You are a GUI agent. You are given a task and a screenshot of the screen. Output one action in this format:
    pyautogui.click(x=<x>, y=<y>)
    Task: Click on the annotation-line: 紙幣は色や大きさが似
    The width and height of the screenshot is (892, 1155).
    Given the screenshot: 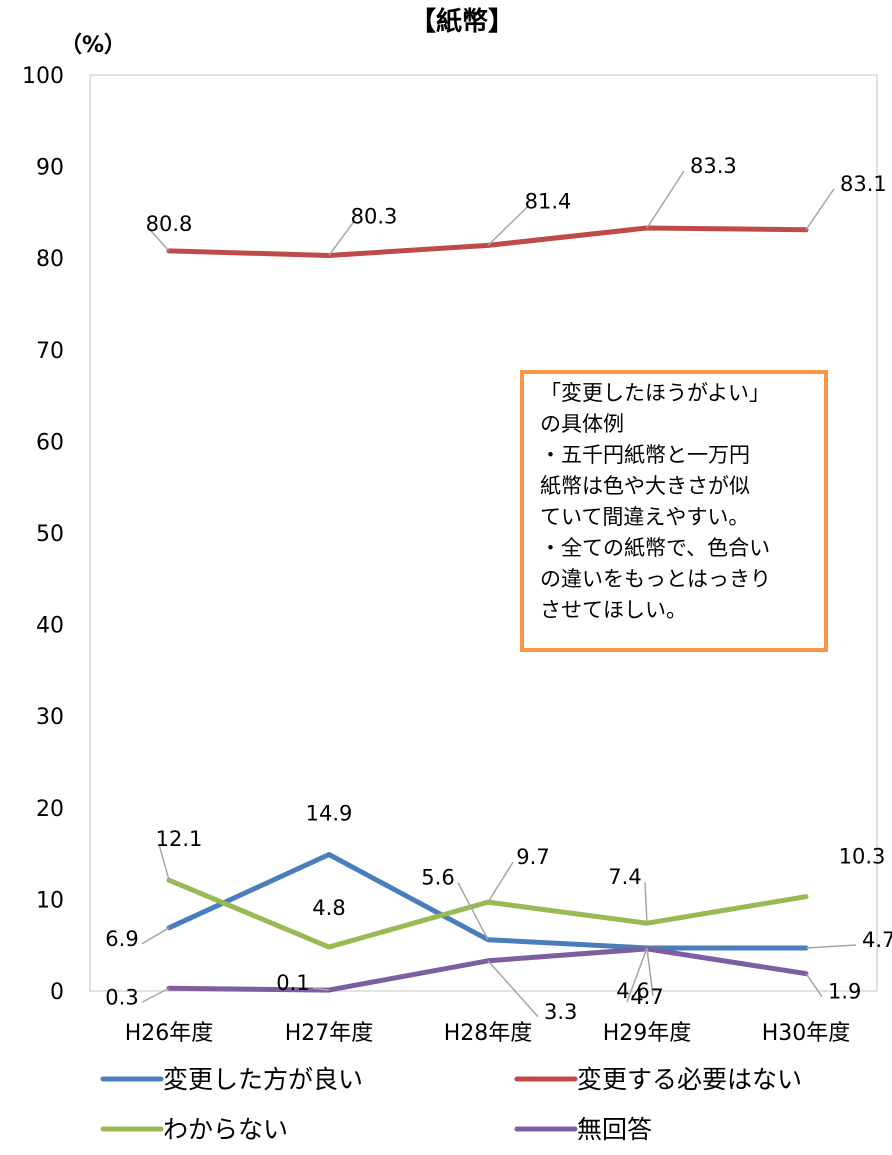 What is the action you would take?
    pyautogui.click(x=645, y=486)
    